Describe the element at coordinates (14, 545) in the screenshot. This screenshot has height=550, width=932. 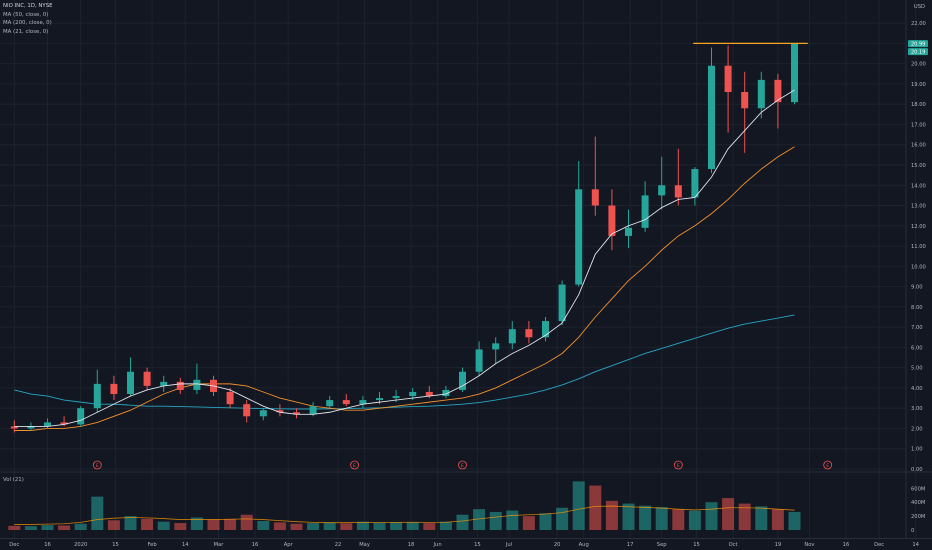
I see `time-tick-label: Dec` at that location.